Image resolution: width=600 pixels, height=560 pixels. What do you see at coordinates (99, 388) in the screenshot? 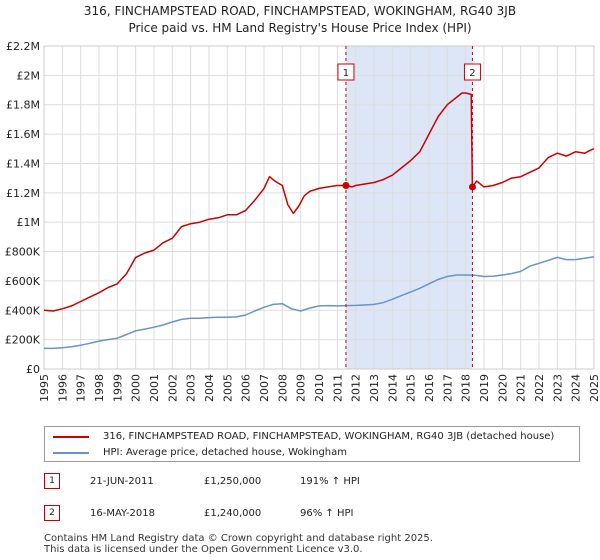
I see `x-tick-label: 1998` at bounding box center [99, 388].